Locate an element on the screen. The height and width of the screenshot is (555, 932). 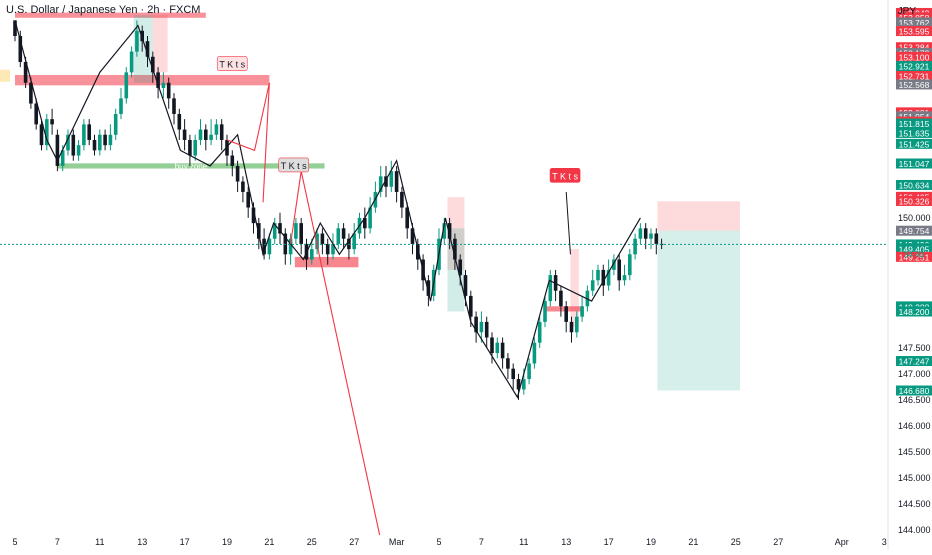
position-stop-zone is located at coordinates (699, 216).